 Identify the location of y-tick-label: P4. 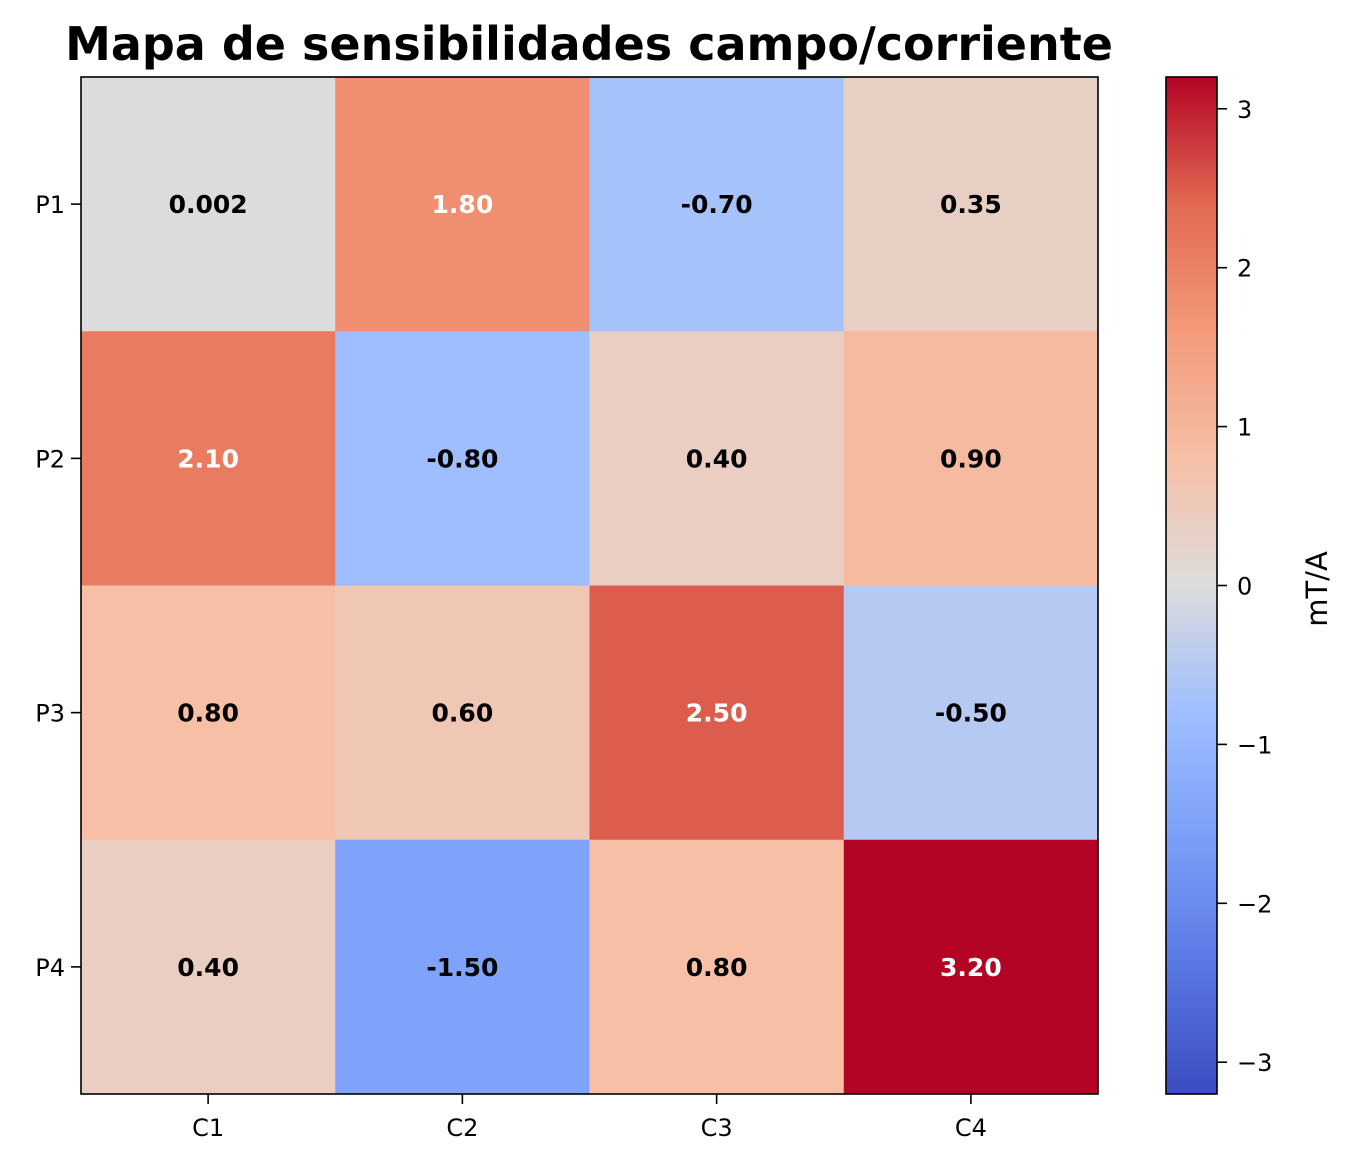
(50, 968).